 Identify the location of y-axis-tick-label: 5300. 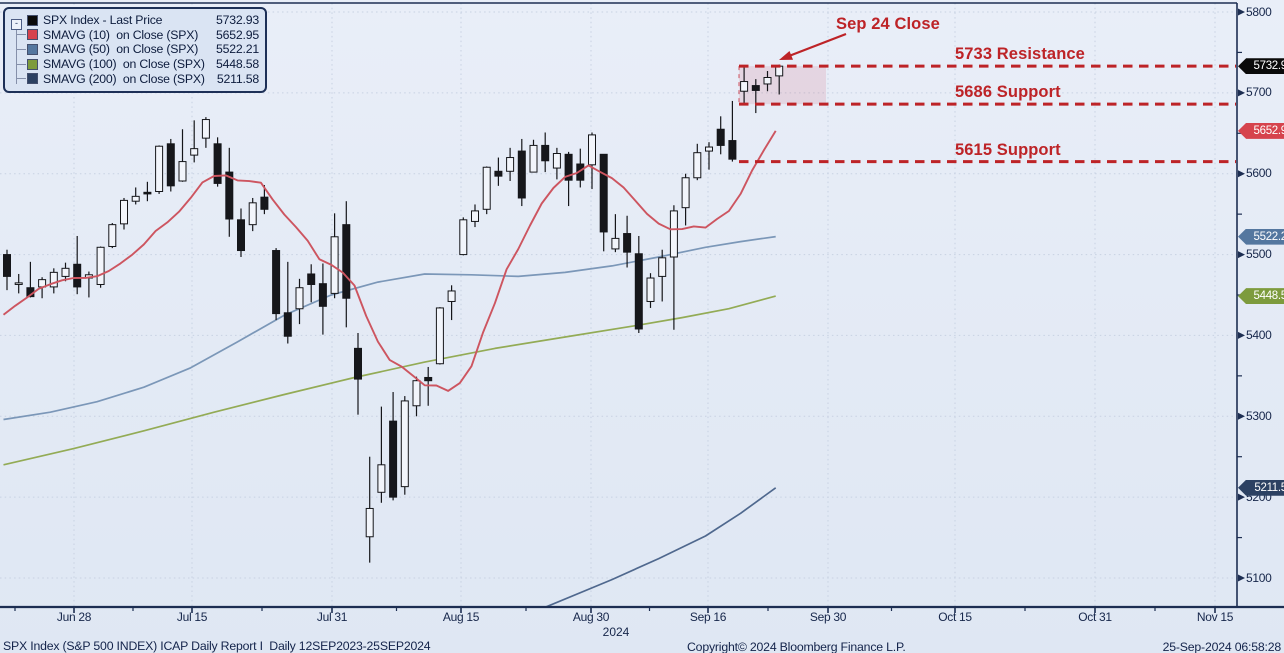
(1259, 415).